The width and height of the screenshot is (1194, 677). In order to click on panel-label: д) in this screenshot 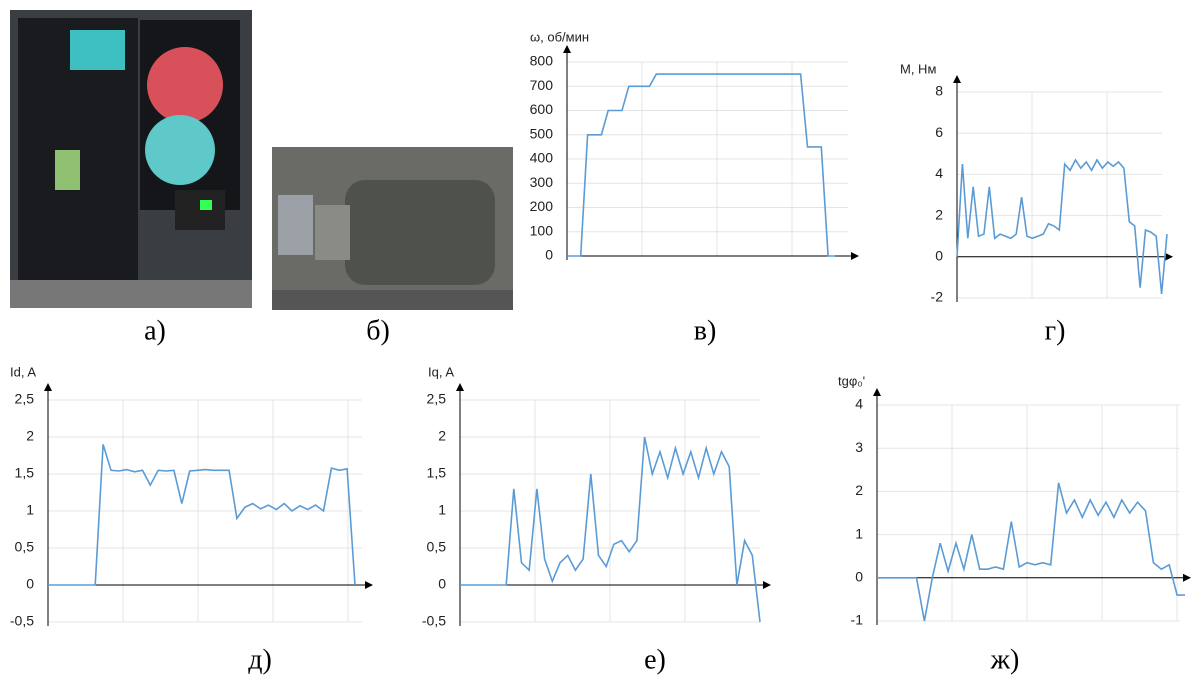, I will do `click(260, 659)`.